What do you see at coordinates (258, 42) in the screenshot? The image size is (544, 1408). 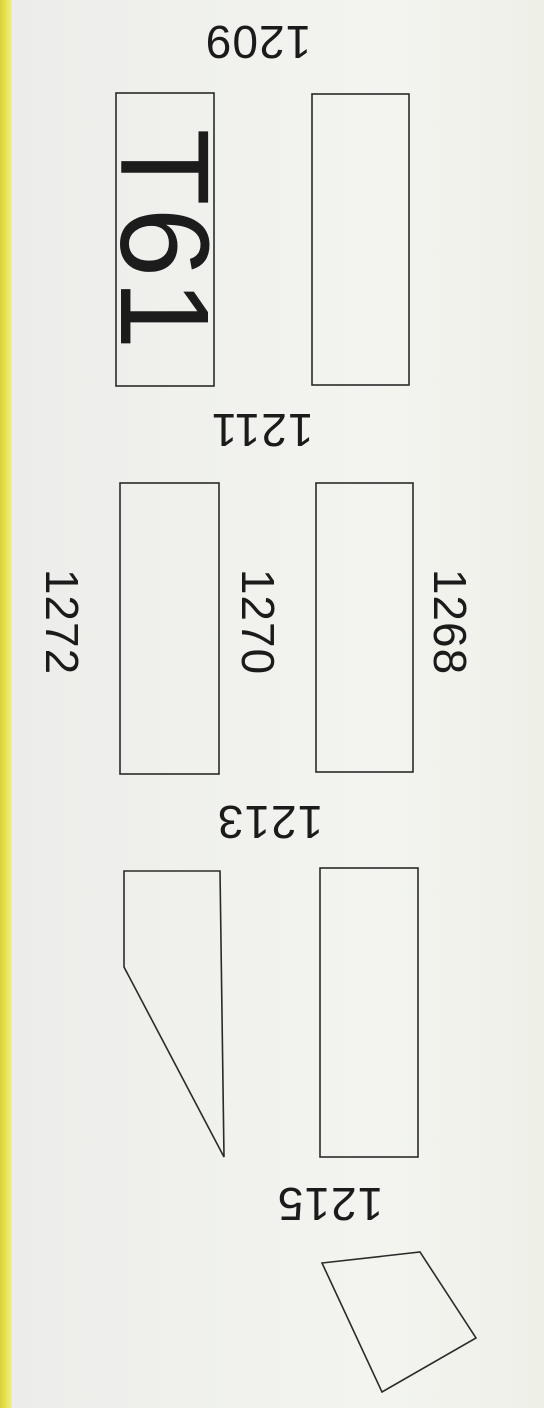 I see `panel-label-1209: 1209` at bounding box center [258, 42].